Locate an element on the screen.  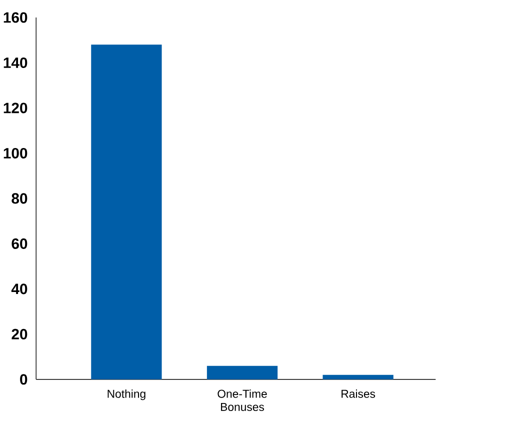
y-tick-label: 160 is located at coordinates (16, 17).